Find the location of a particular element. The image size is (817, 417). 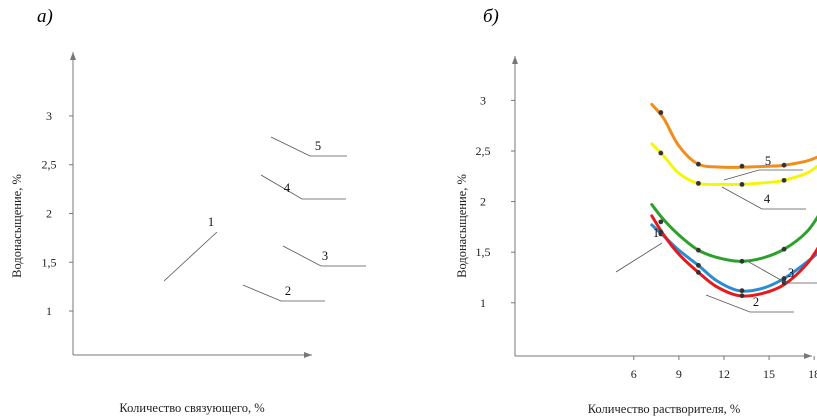

x-tick-label: 6 is located at coordinates (634, 374).